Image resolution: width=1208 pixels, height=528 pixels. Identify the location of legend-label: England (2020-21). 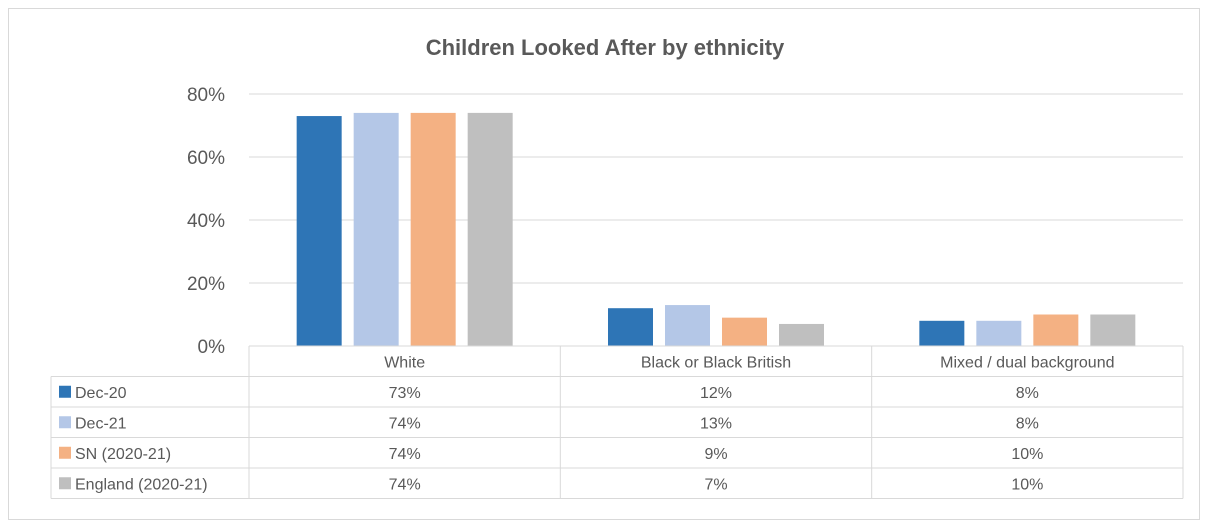
(141, 484).